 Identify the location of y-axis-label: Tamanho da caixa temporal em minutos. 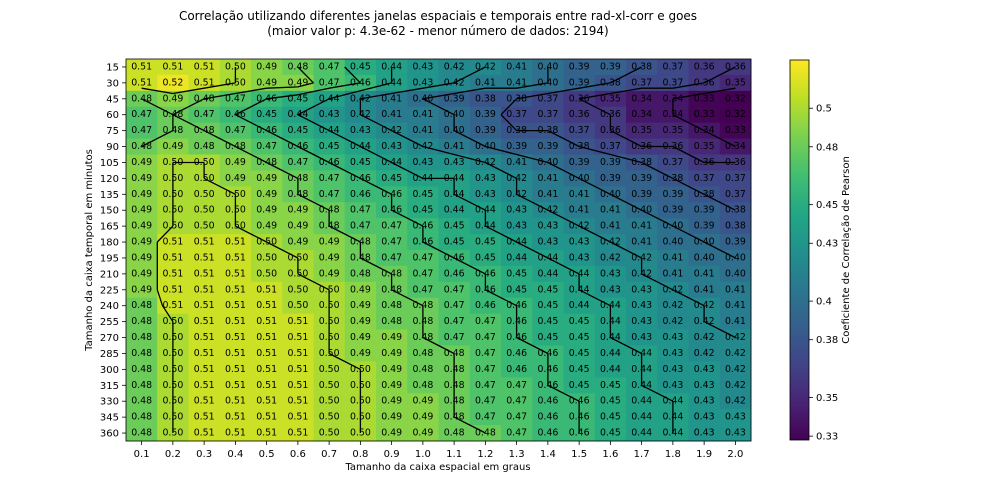
(89, 250).